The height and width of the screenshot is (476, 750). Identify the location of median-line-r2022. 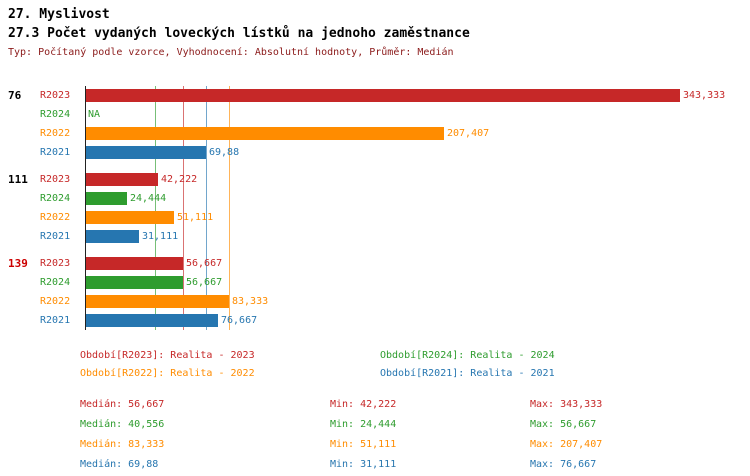
(229, 208).